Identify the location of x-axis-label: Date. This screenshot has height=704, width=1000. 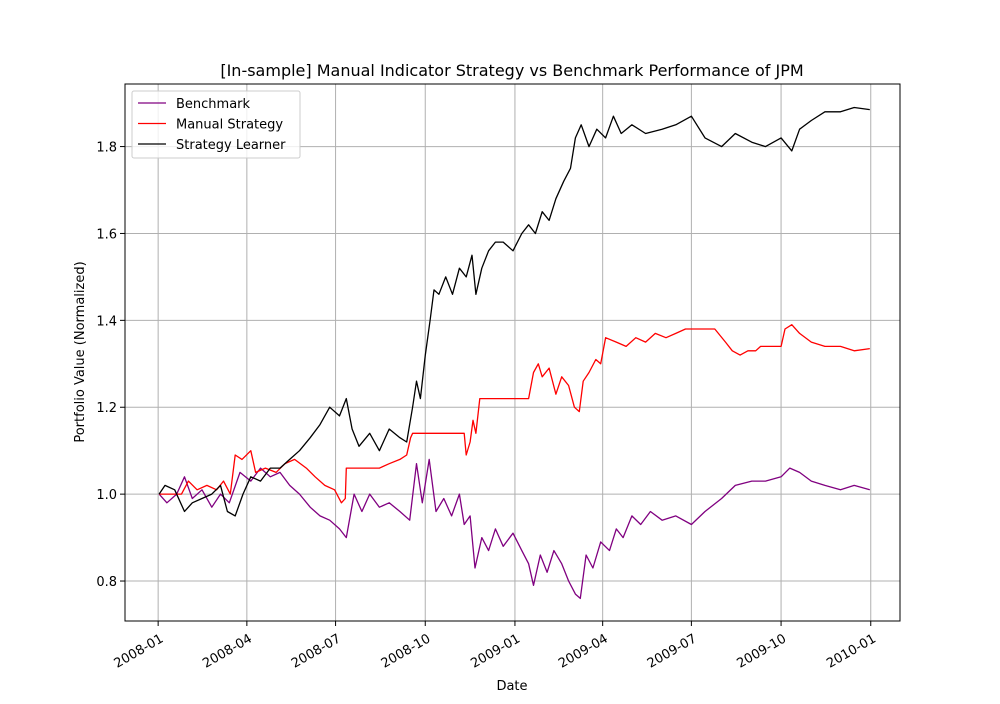
(511, 686).